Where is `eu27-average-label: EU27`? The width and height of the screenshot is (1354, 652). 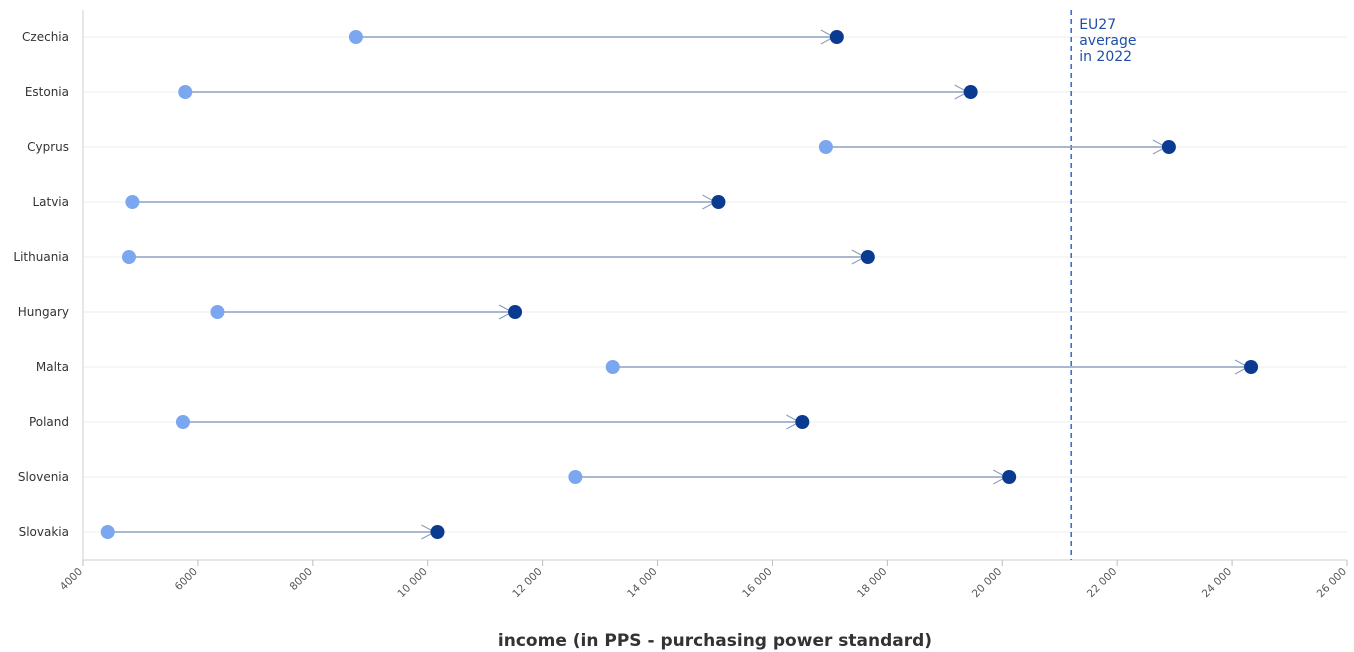
eu27-average-label: EU27 is located at coordinates (1097, 25).